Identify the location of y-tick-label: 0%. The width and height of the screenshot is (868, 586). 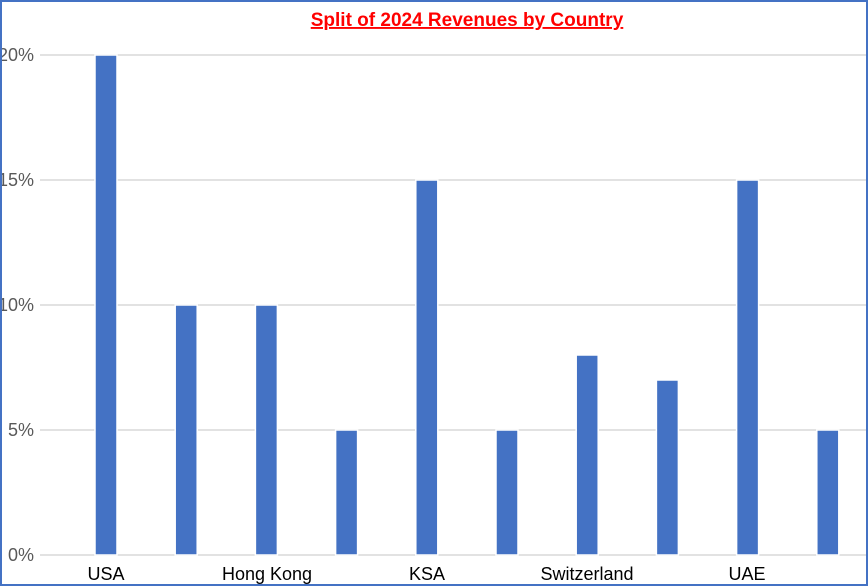
(21, 555).